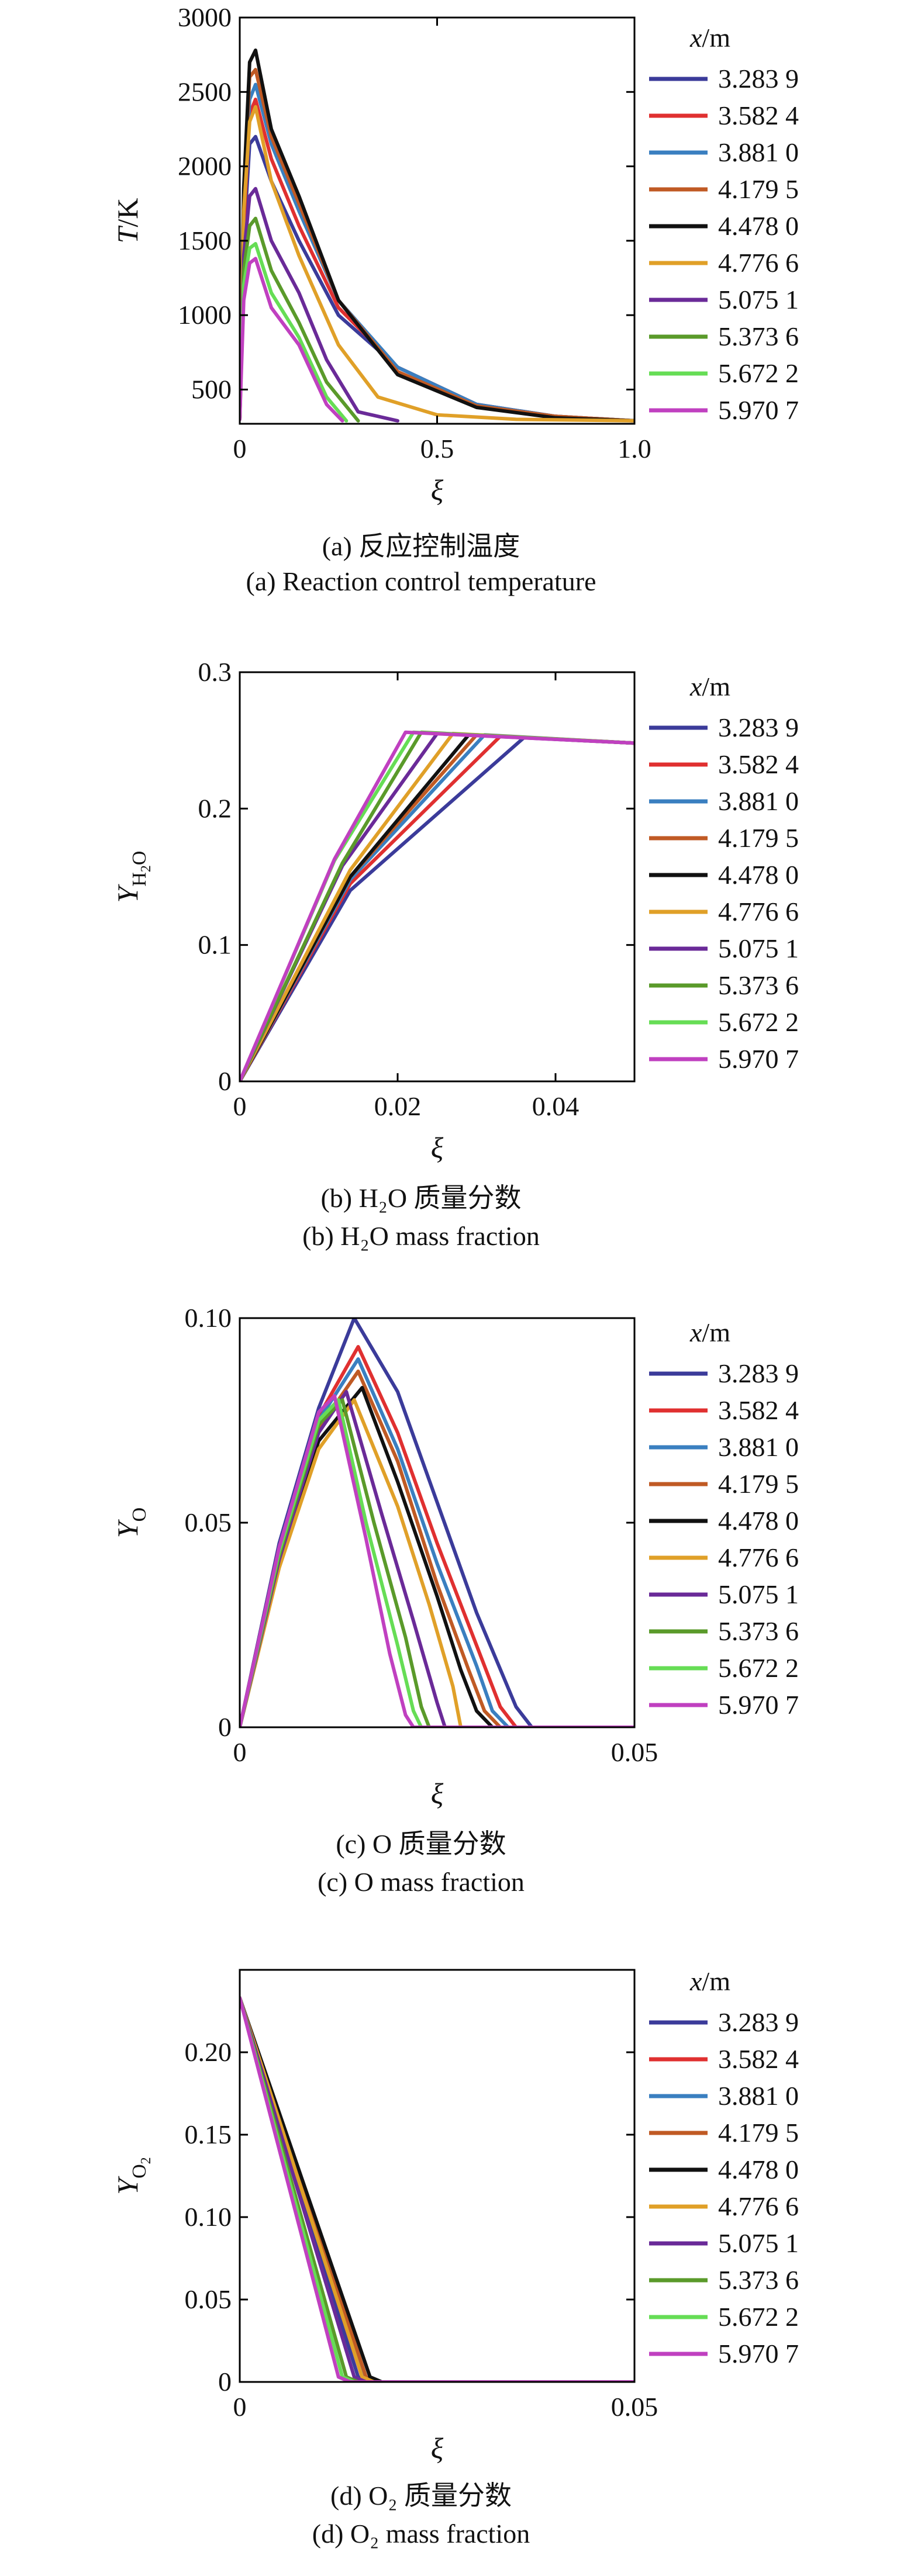  I want to click on y-tick-label: 0.3, so click(215, 672).